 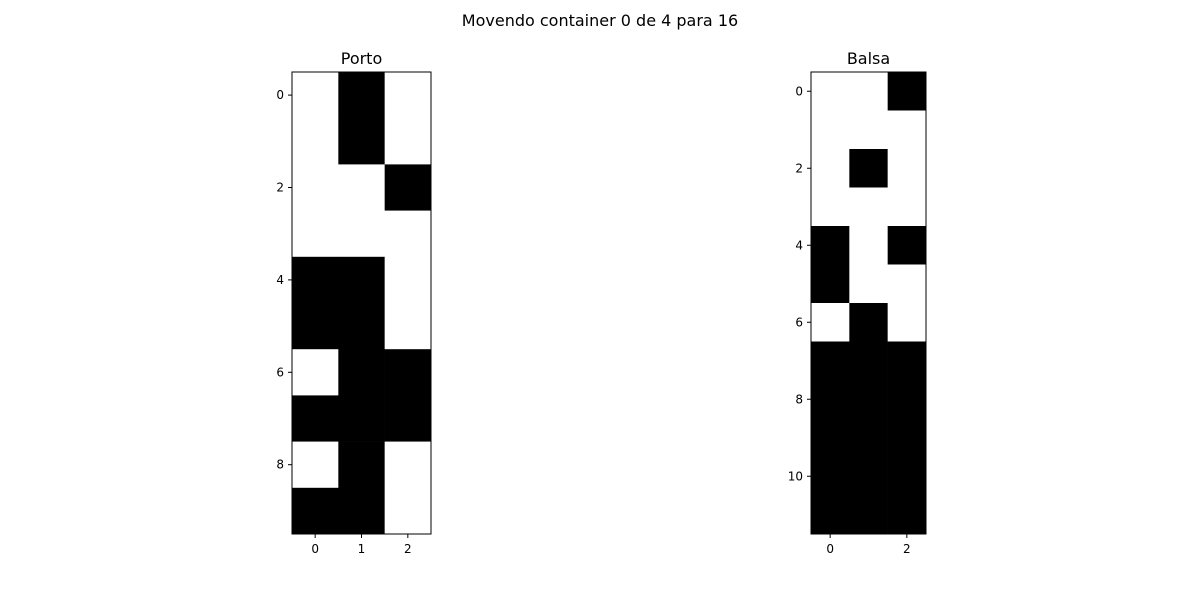 I want to click on porto-ytick-label-8: 8, so click(x=280, y=465).